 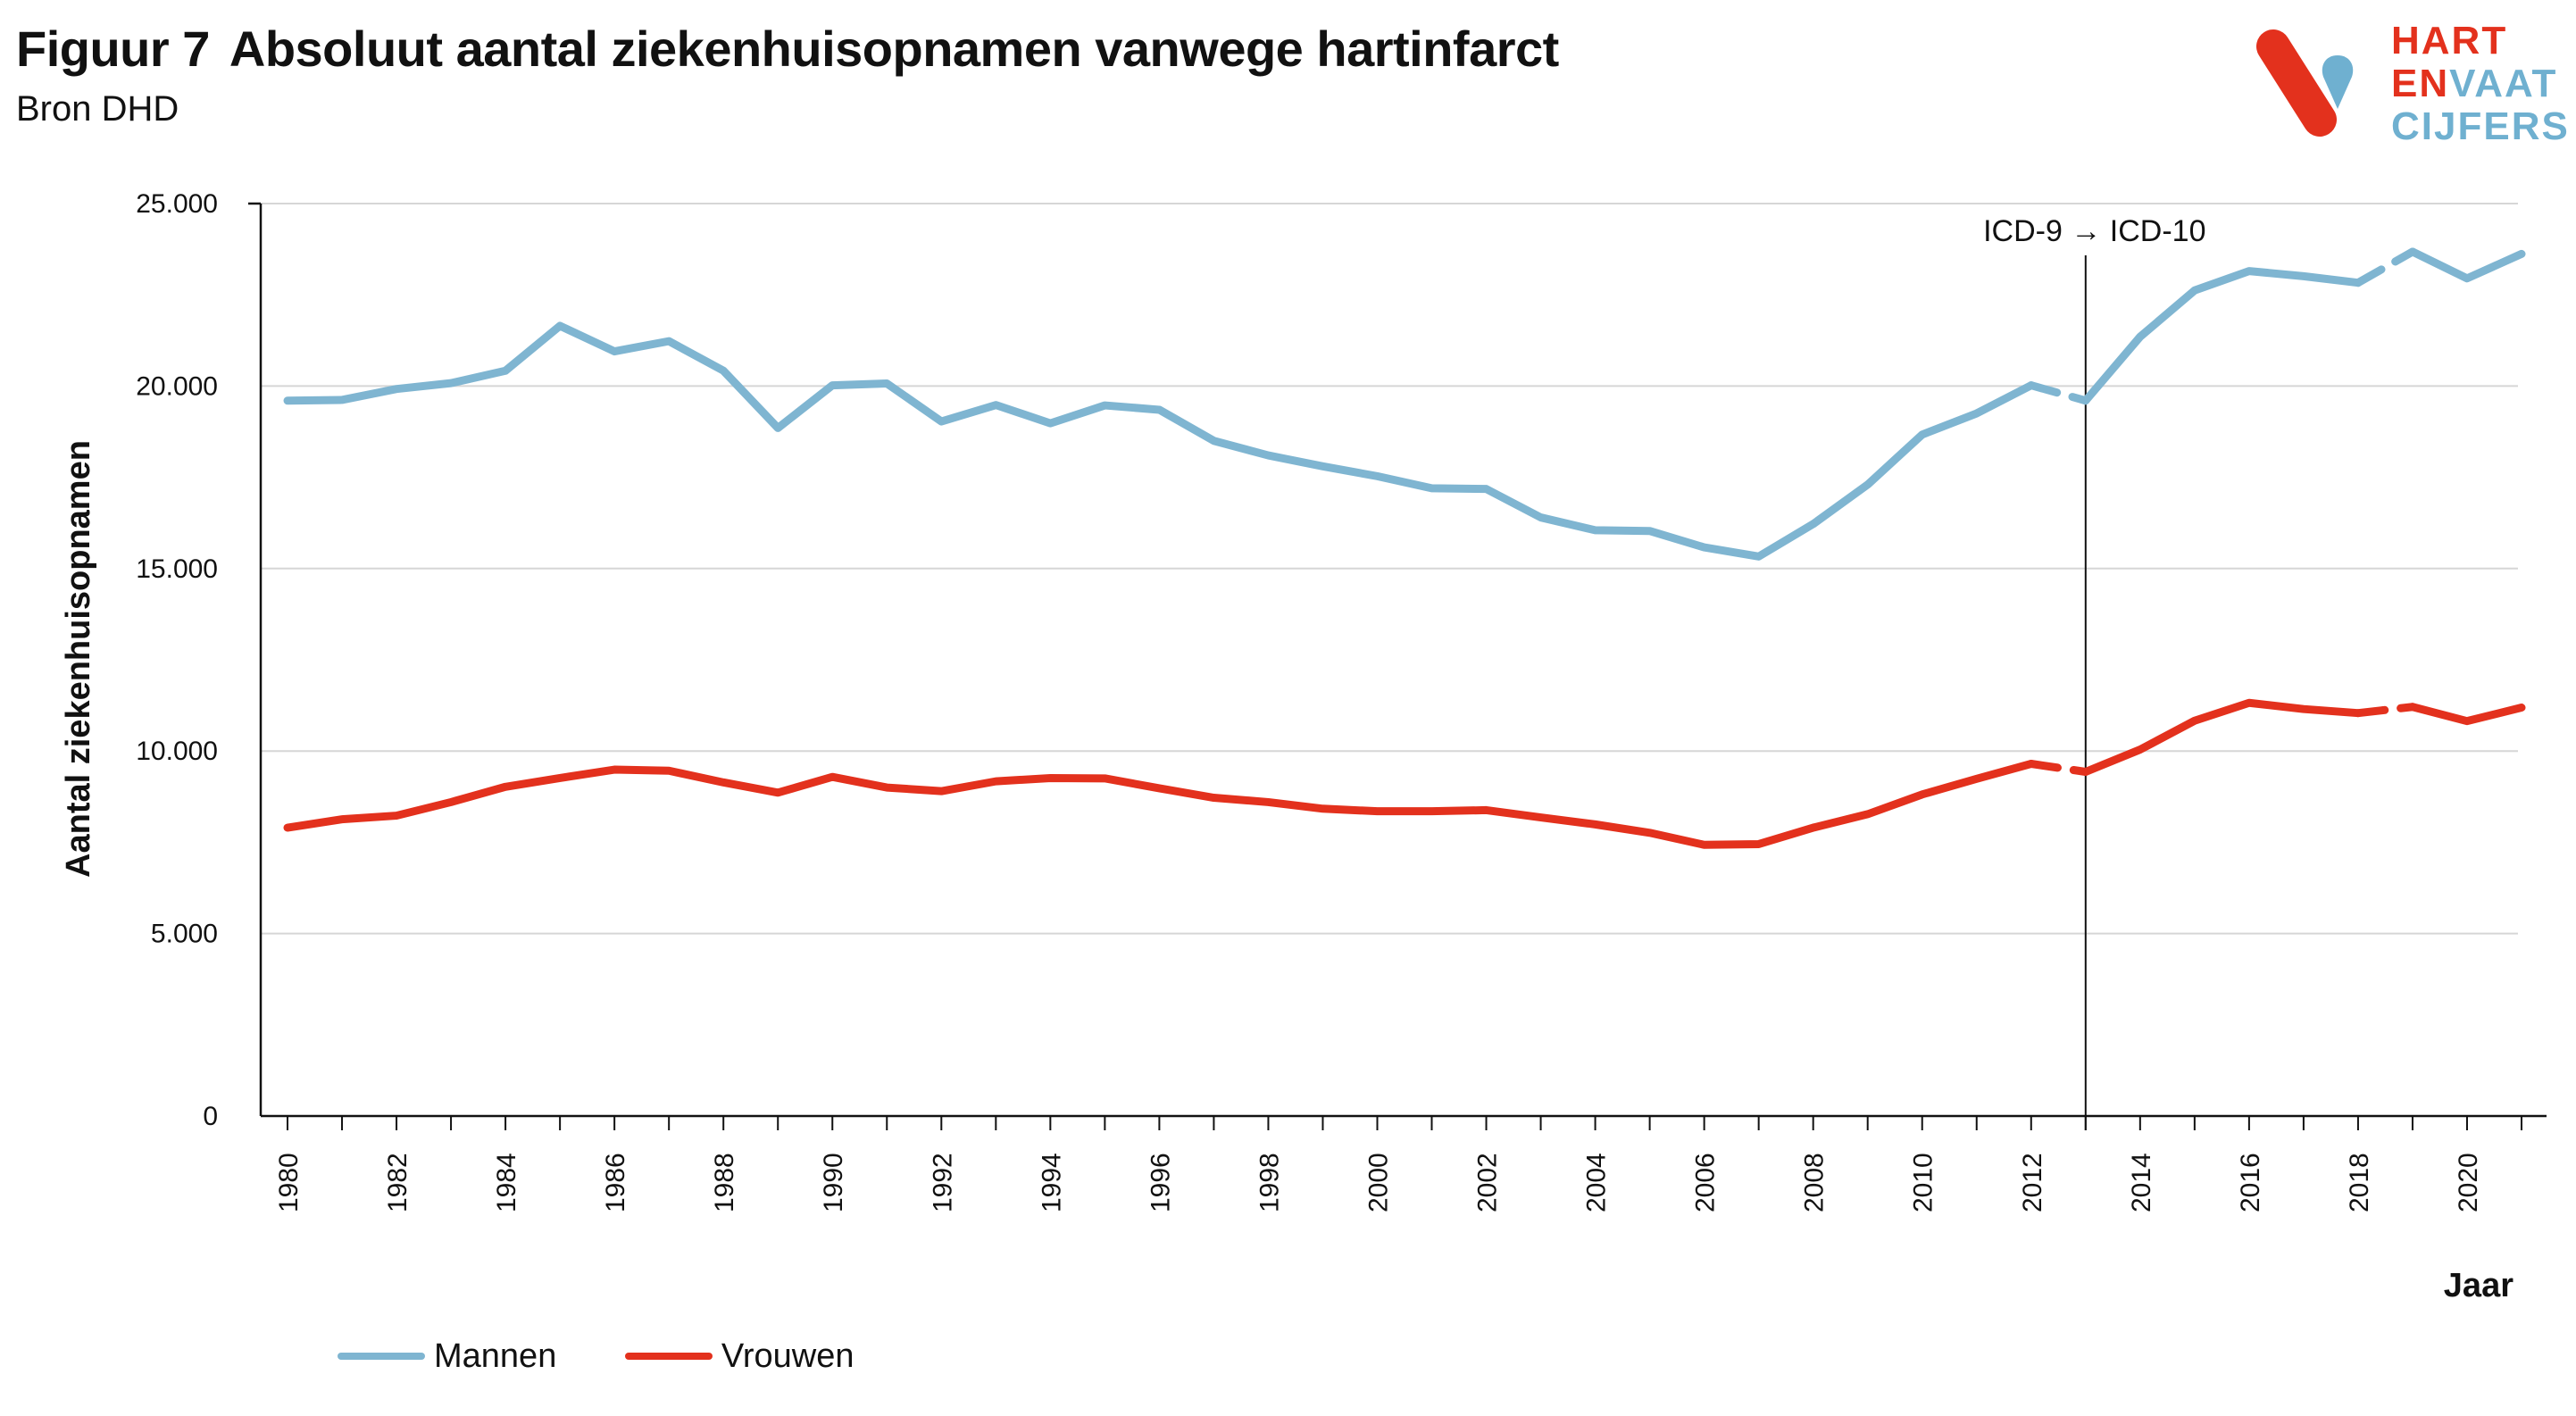 I want to click on x-tick-label-2006: 2006, so click(x=1706, y=1182).